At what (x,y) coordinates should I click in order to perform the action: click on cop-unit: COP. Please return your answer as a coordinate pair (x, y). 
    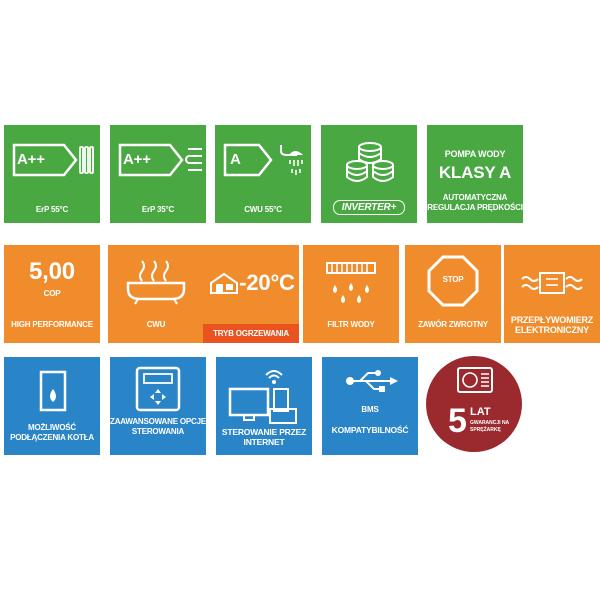
    Looking at the image, I should click on (52, 293).